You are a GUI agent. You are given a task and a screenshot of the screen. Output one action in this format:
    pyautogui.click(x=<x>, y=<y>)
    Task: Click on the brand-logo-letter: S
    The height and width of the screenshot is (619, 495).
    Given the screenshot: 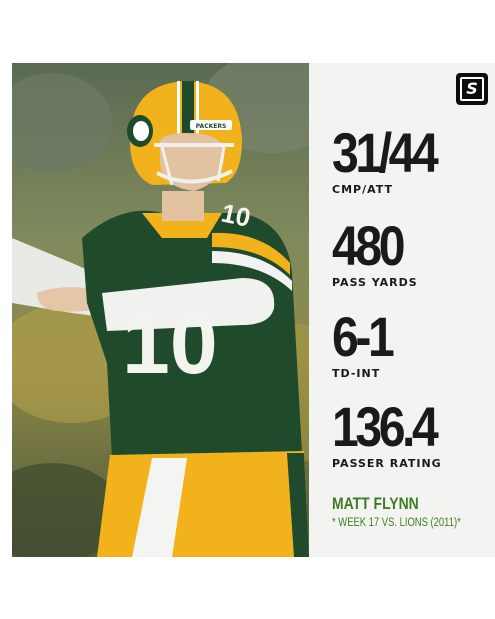 What is the action you would take?
    pyautogui.click(x=472, y=89)
    